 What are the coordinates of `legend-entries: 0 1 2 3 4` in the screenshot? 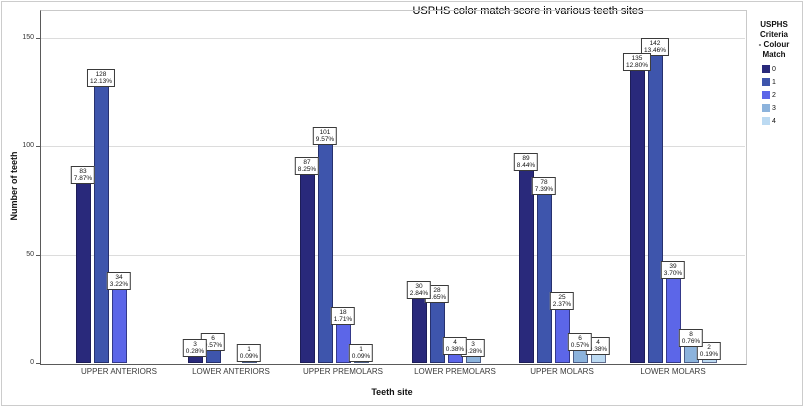 It's located at (774, 95).